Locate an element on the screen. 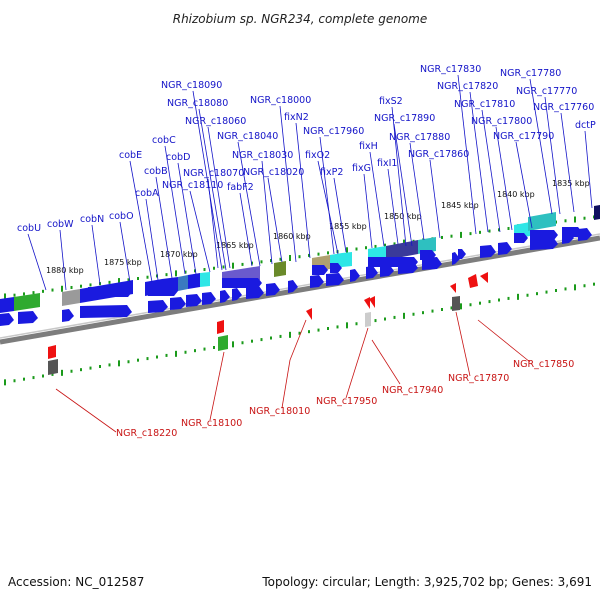  gene-label-fixH: fixH is located at coordinates (368, 146).